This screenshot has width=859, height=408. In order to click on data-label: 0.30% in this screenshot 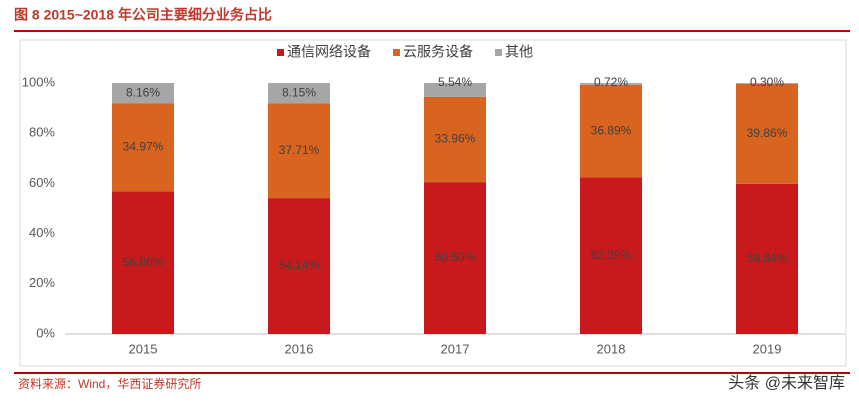, I will do `click(767, 82)`.